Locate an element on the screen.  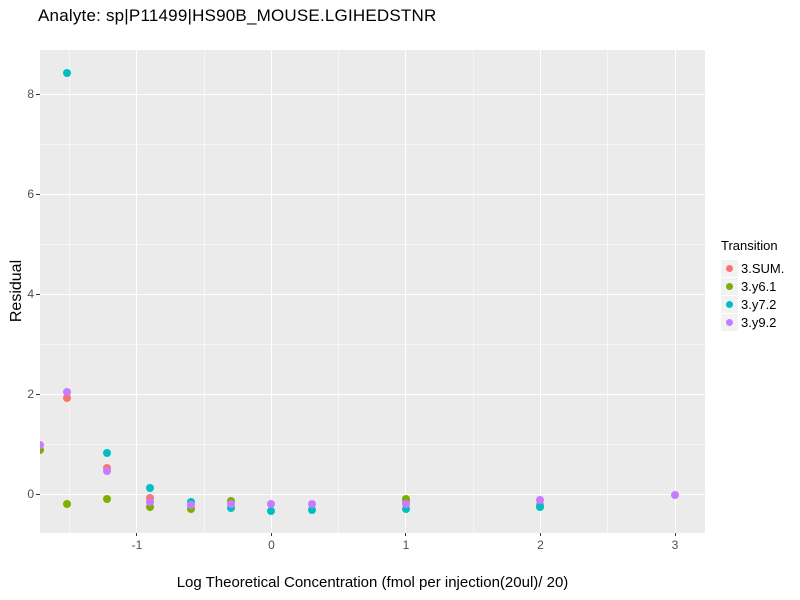
legend-title: Transition is located at coordinates (749, 245).